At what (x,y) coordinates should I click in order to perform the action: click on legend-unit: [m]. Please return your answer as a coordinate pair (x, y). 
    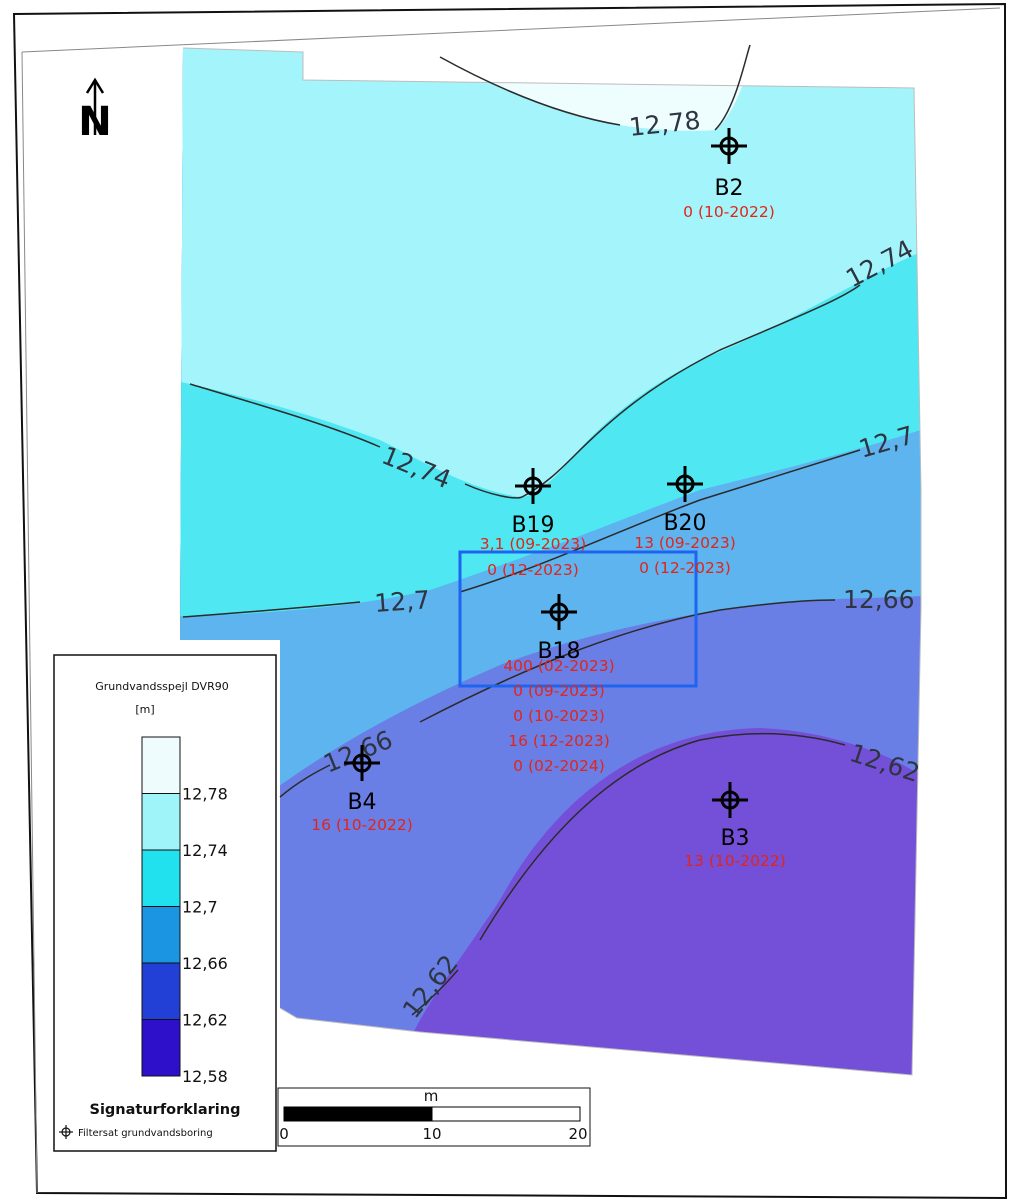
    Looking at the image, I should click on (144, 709).